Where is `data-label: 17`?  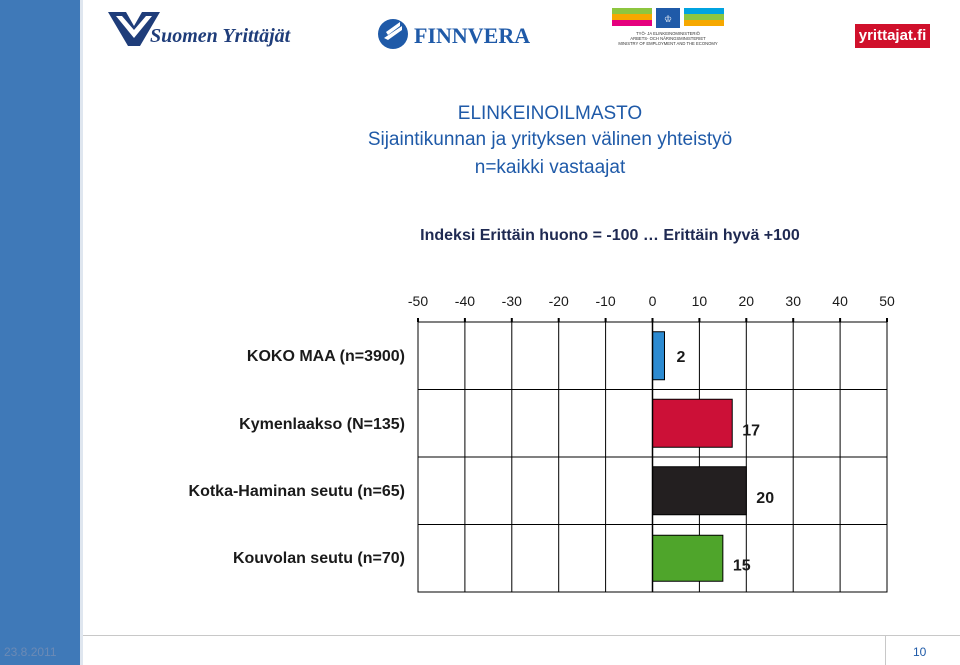
data-label: 17 is located at coordinates (751, 430).